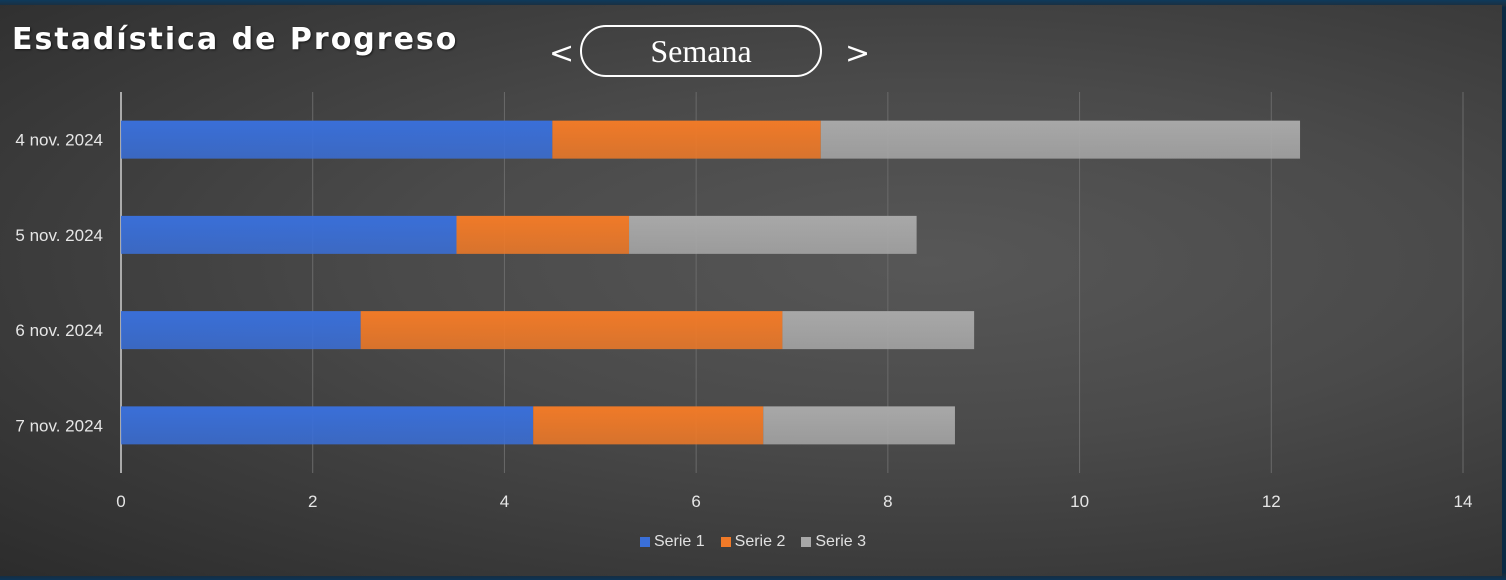 This screenshot has width=1506, height=580. I want to click on x-tick-label-14: 14, so click(1463, 501).